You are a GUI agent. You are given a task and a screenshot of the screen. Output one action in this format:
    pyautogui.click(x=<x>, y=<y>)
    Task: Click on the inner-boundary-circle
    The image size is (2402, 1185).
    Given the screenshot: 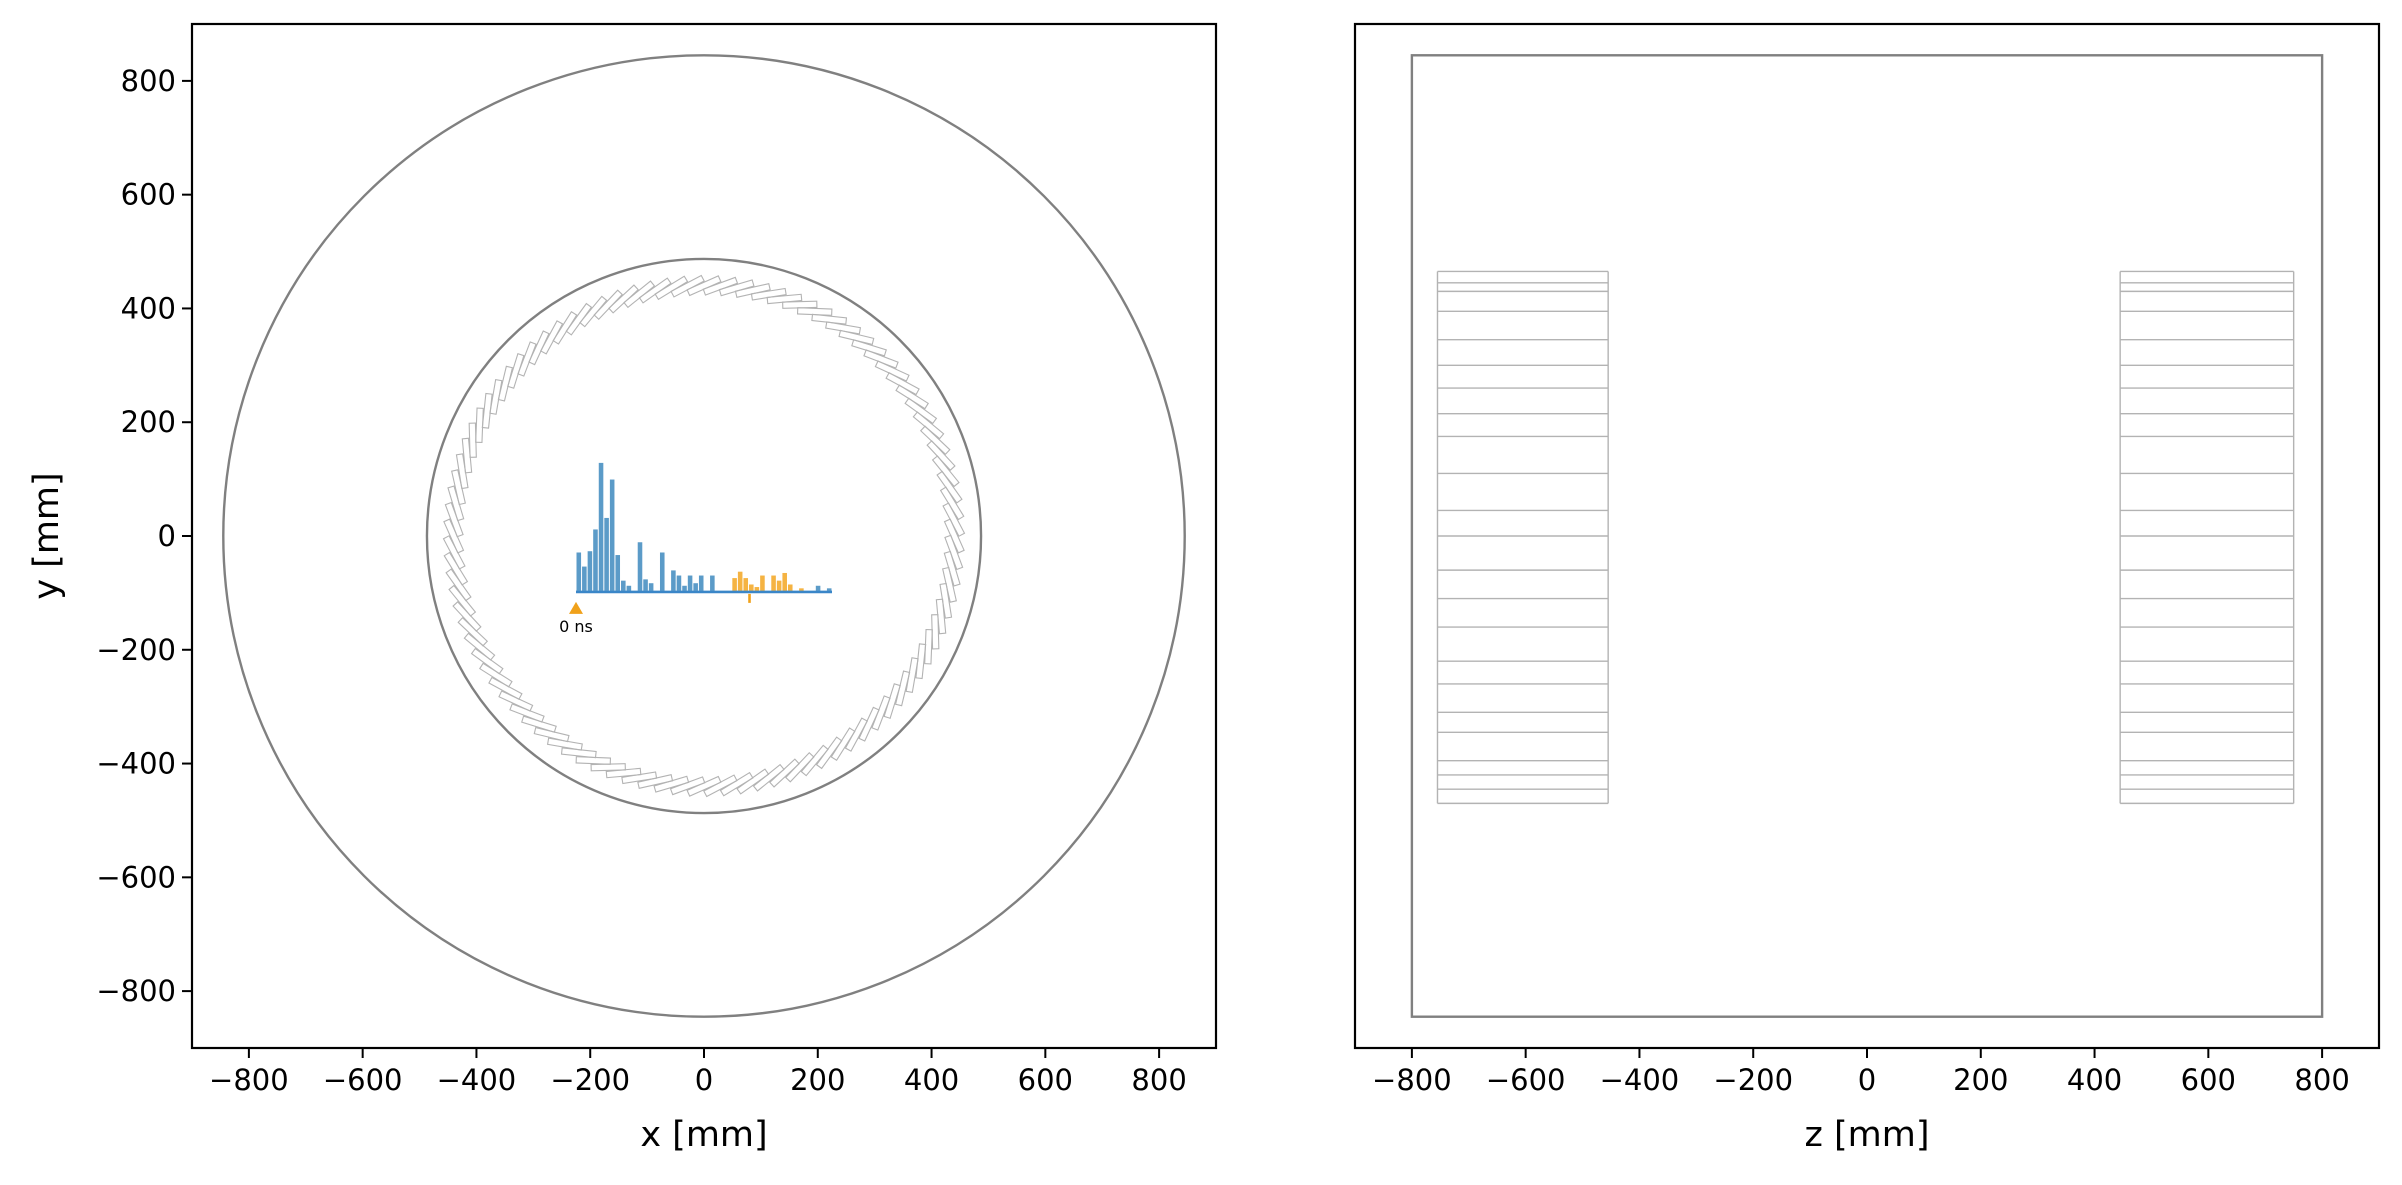 What is the action you would take?
    pyautogui.click(x=704, y=536)
    